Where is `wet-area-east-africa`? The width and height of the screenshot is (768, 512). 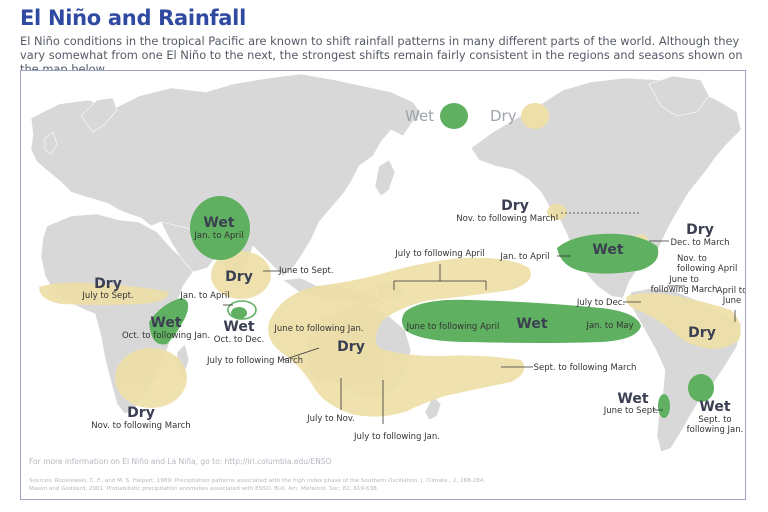
wet-area-east-africa is located at coordinates (169, 321).